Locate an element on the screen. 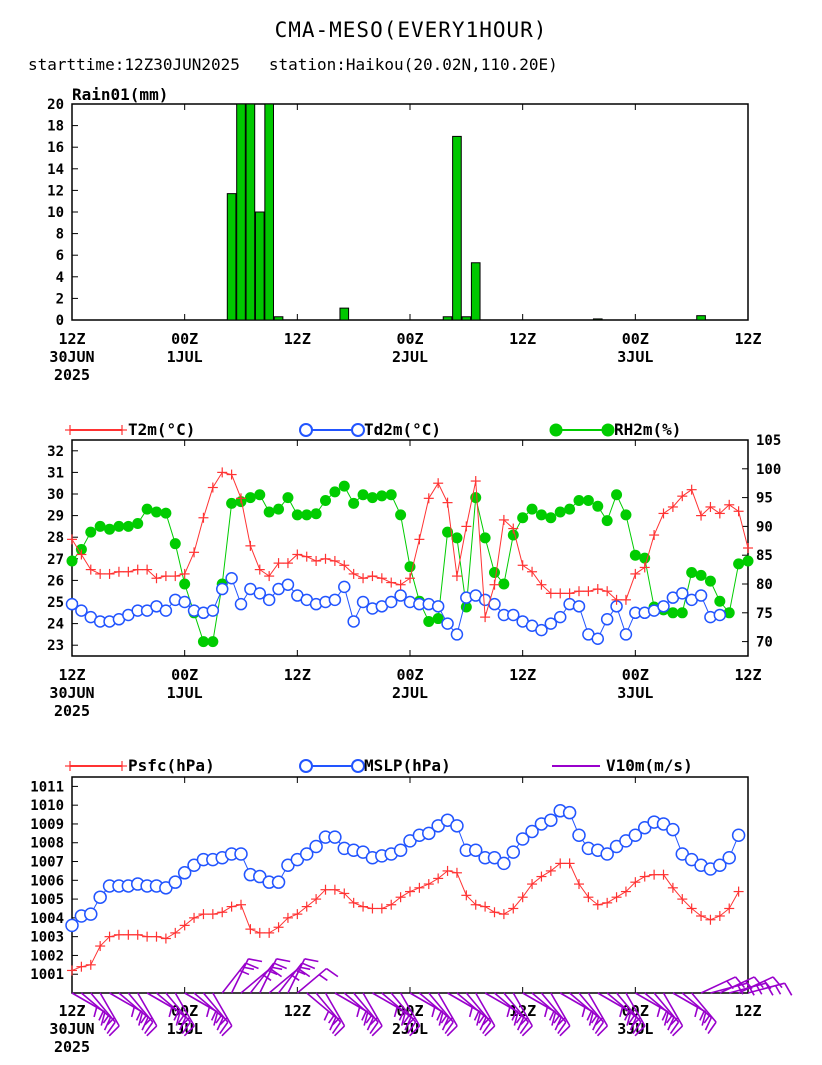  rh-right-y-tick-label: 85 is located at coordinates (764, 556).